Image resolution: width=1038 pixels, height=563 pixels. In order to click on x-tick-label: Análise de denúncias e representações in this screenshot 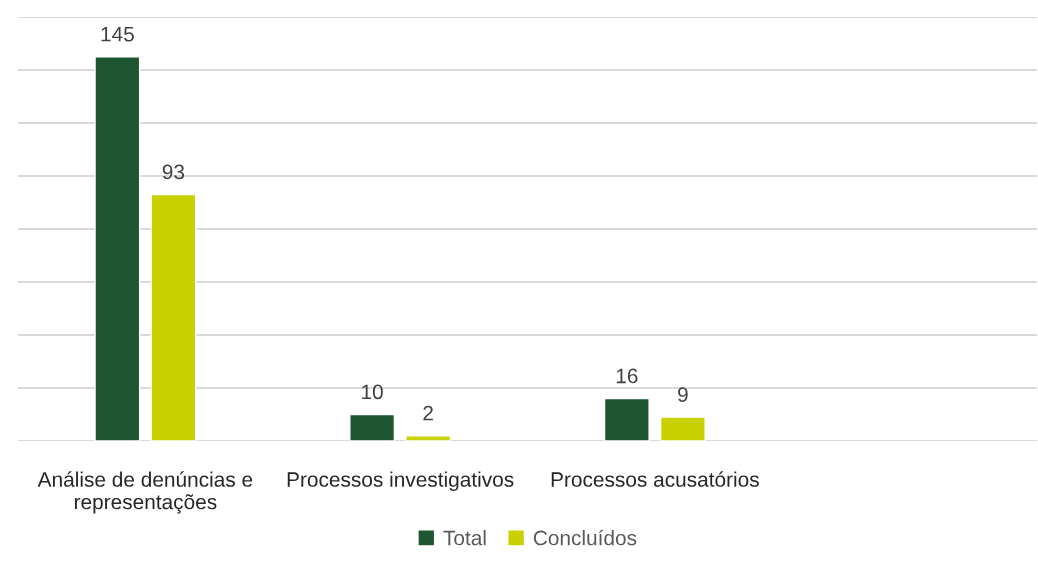, I will do `click(145, 492)`.